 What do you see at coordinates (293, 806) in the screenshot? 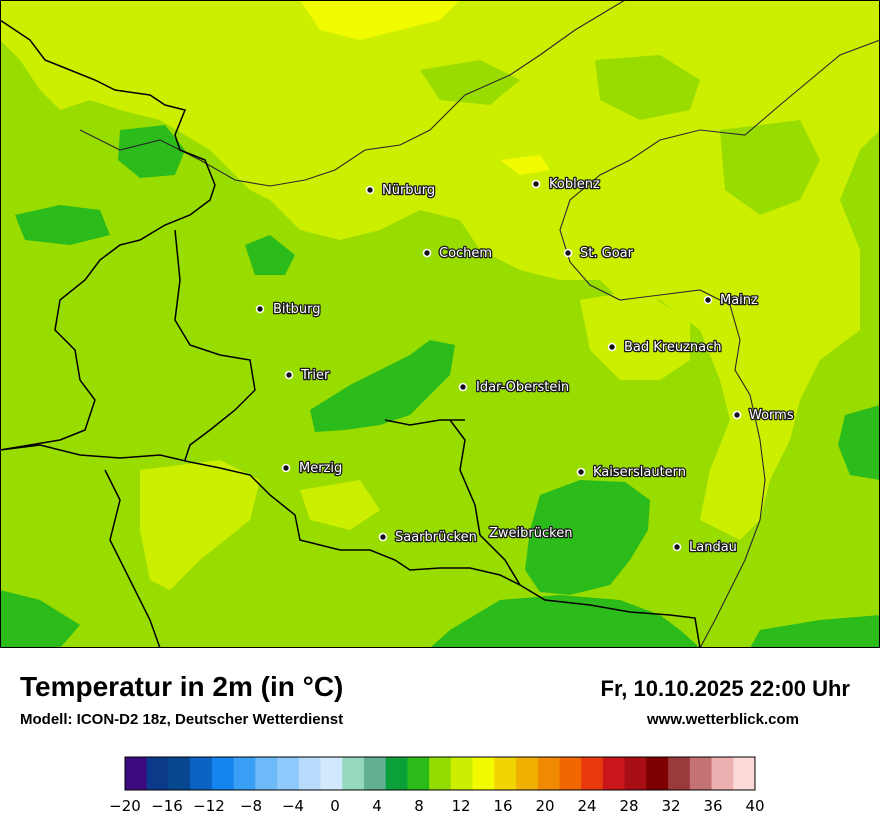
I see `legend-tick-label: −4` at bounding box center [293, 806].